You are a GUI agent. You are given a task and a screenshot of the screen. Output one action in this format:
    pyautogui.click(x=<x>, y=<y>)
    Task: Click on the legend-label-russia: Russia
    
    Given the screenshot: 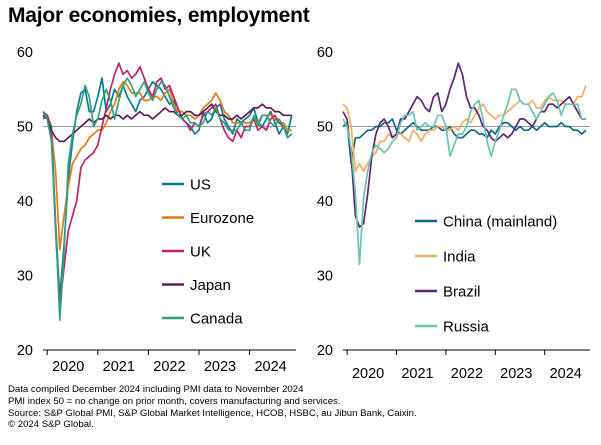 What is the action you would take?
    pyautogui.click(x=466, y=327)
    